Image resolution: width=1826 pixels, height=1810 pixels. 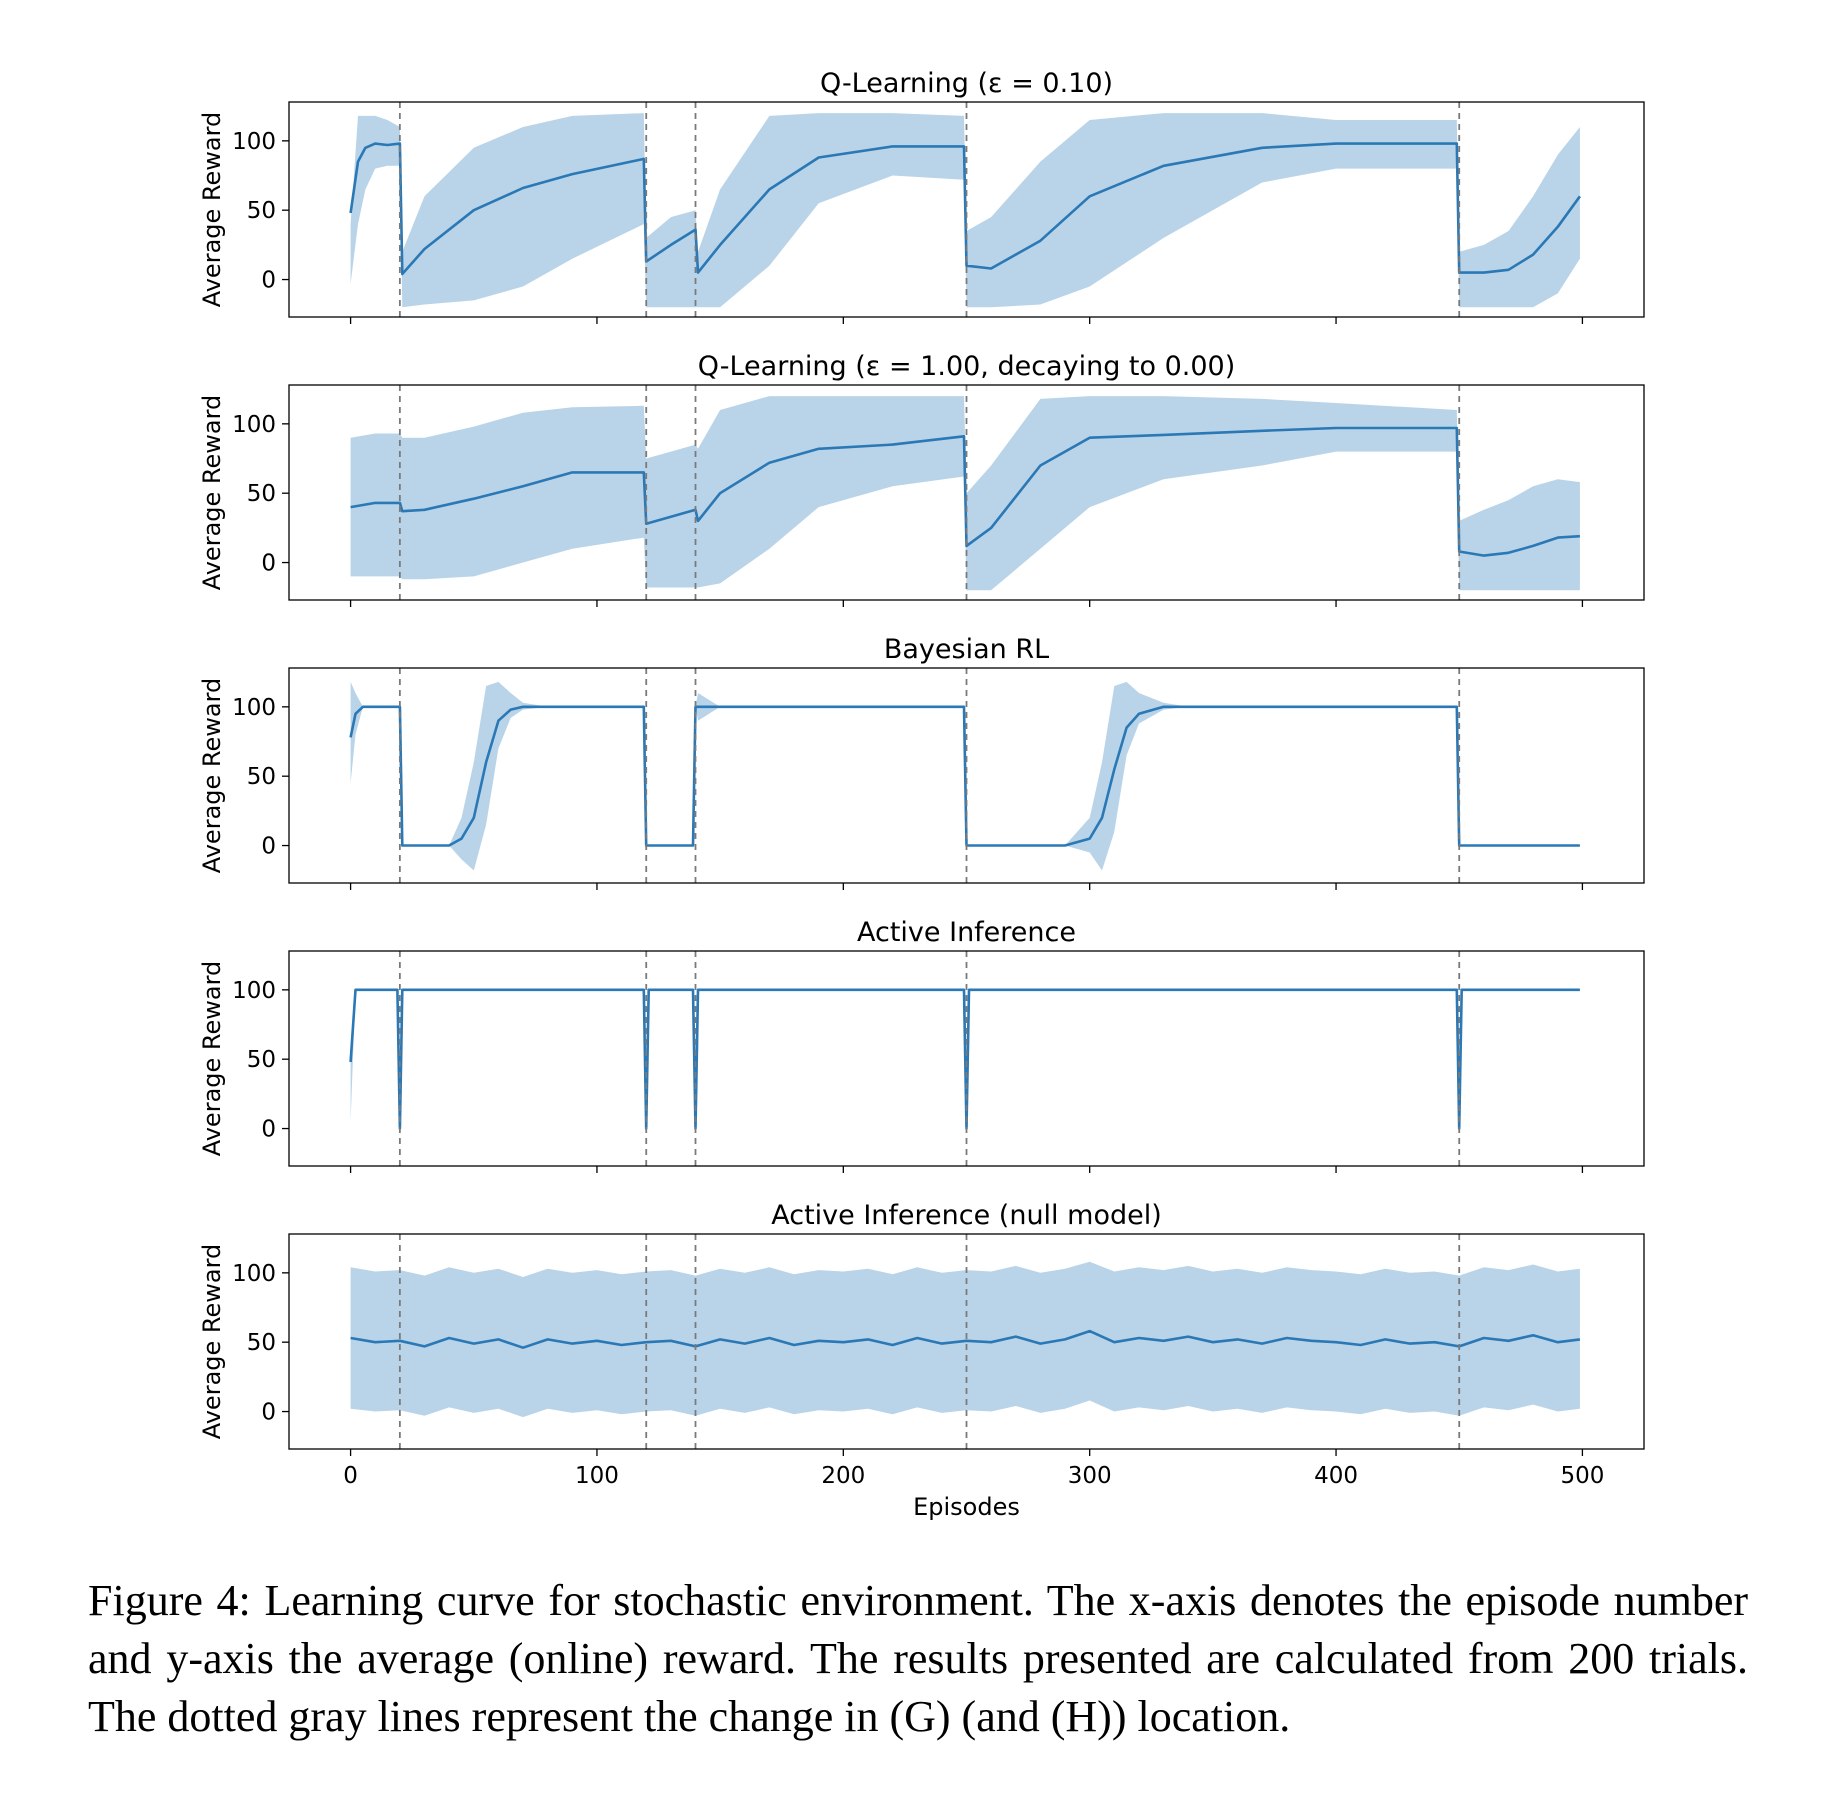 What do you see at coordinates (843, 1476) in the screenshot?
I see `x-tick-label: 200` at bounding box center [843, 1476].